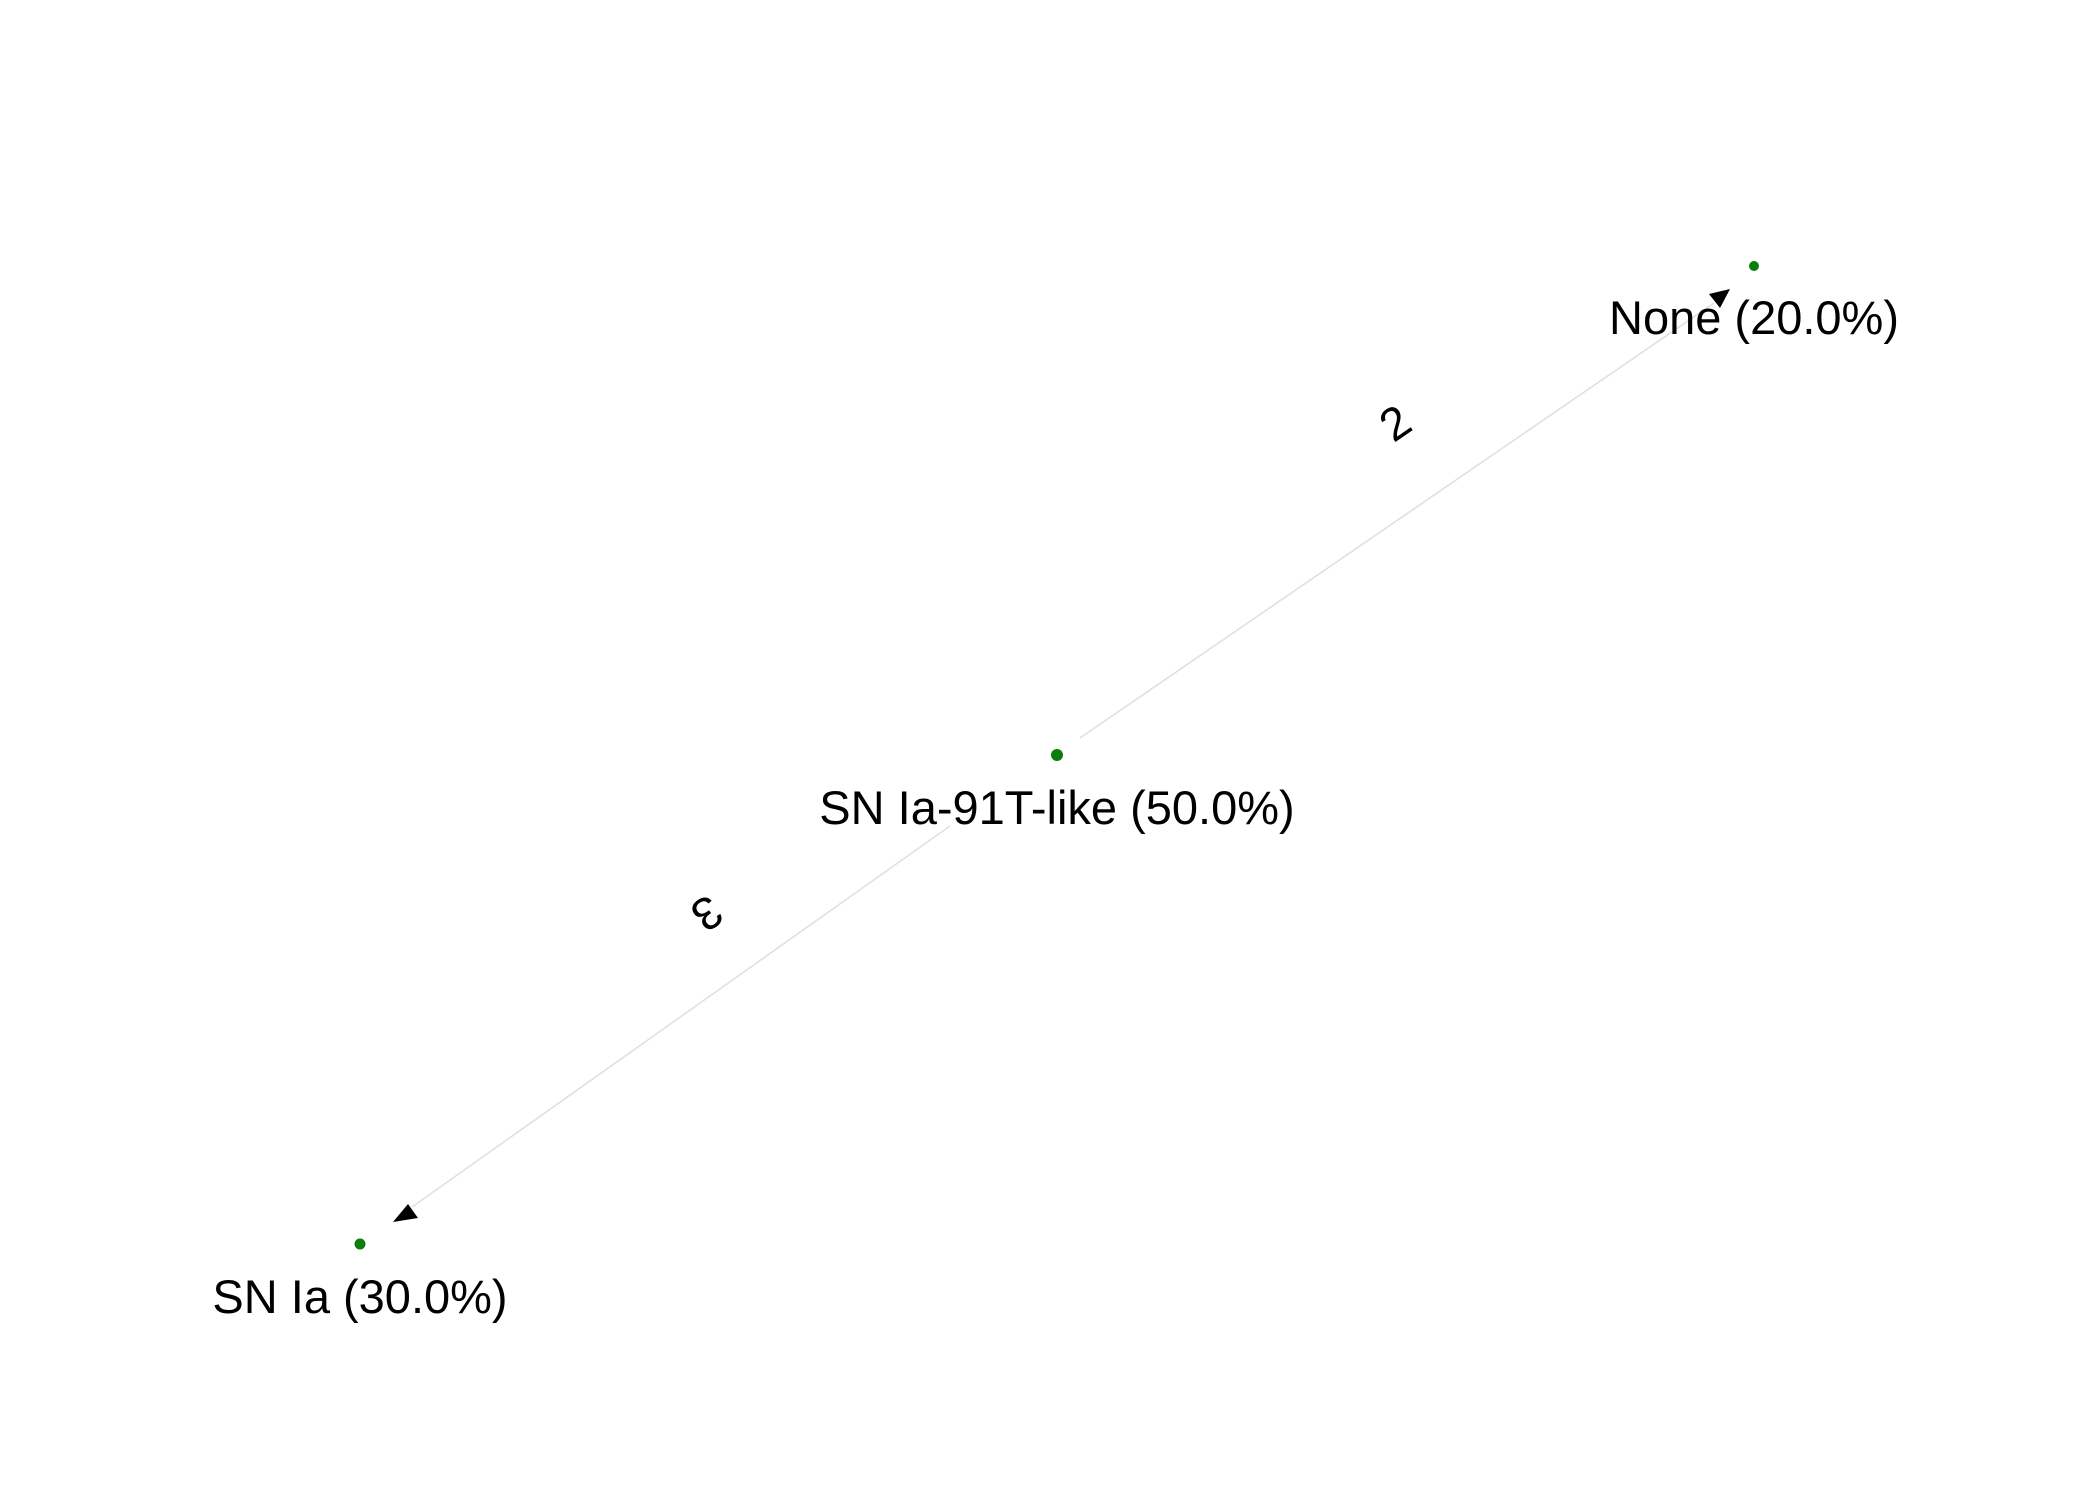  What do you see at coordinates (1754, 317) in the screenshot?
I see `node-label-none: None (20.0%)` at bounding box center [1754, 317].